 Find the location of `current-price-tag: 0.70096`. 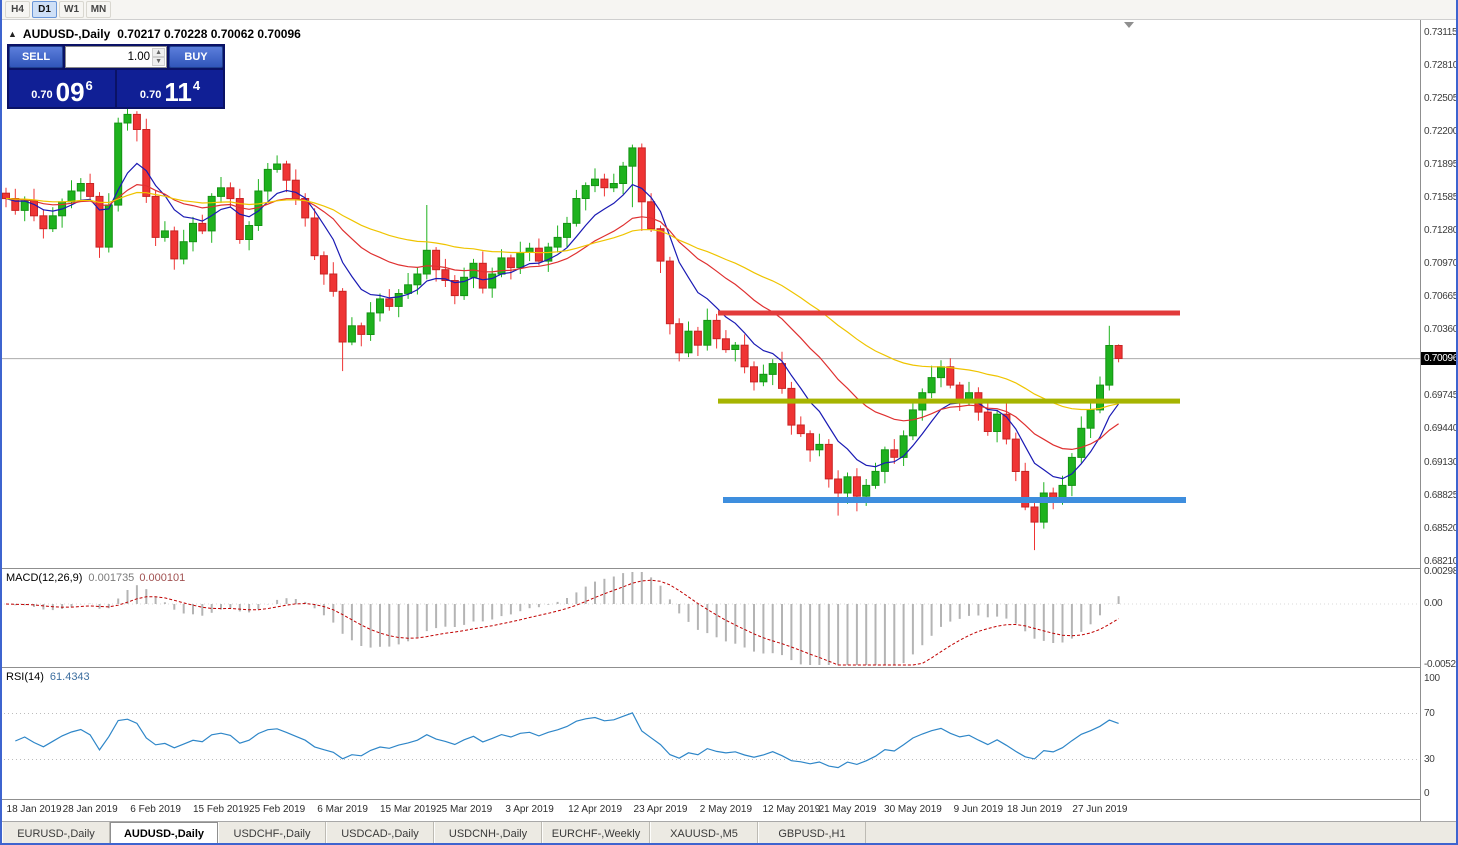

current-price-tag: 0.70096 is located at coordinates (1439, 358).